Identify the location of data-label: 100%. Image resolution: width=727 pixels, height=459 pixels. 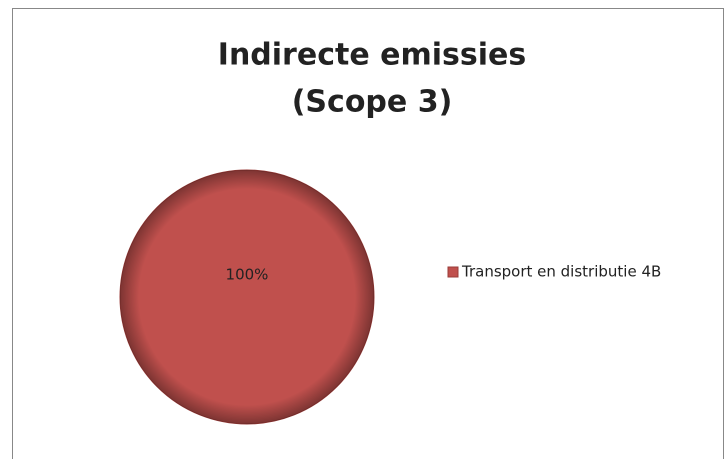
(247, 275).